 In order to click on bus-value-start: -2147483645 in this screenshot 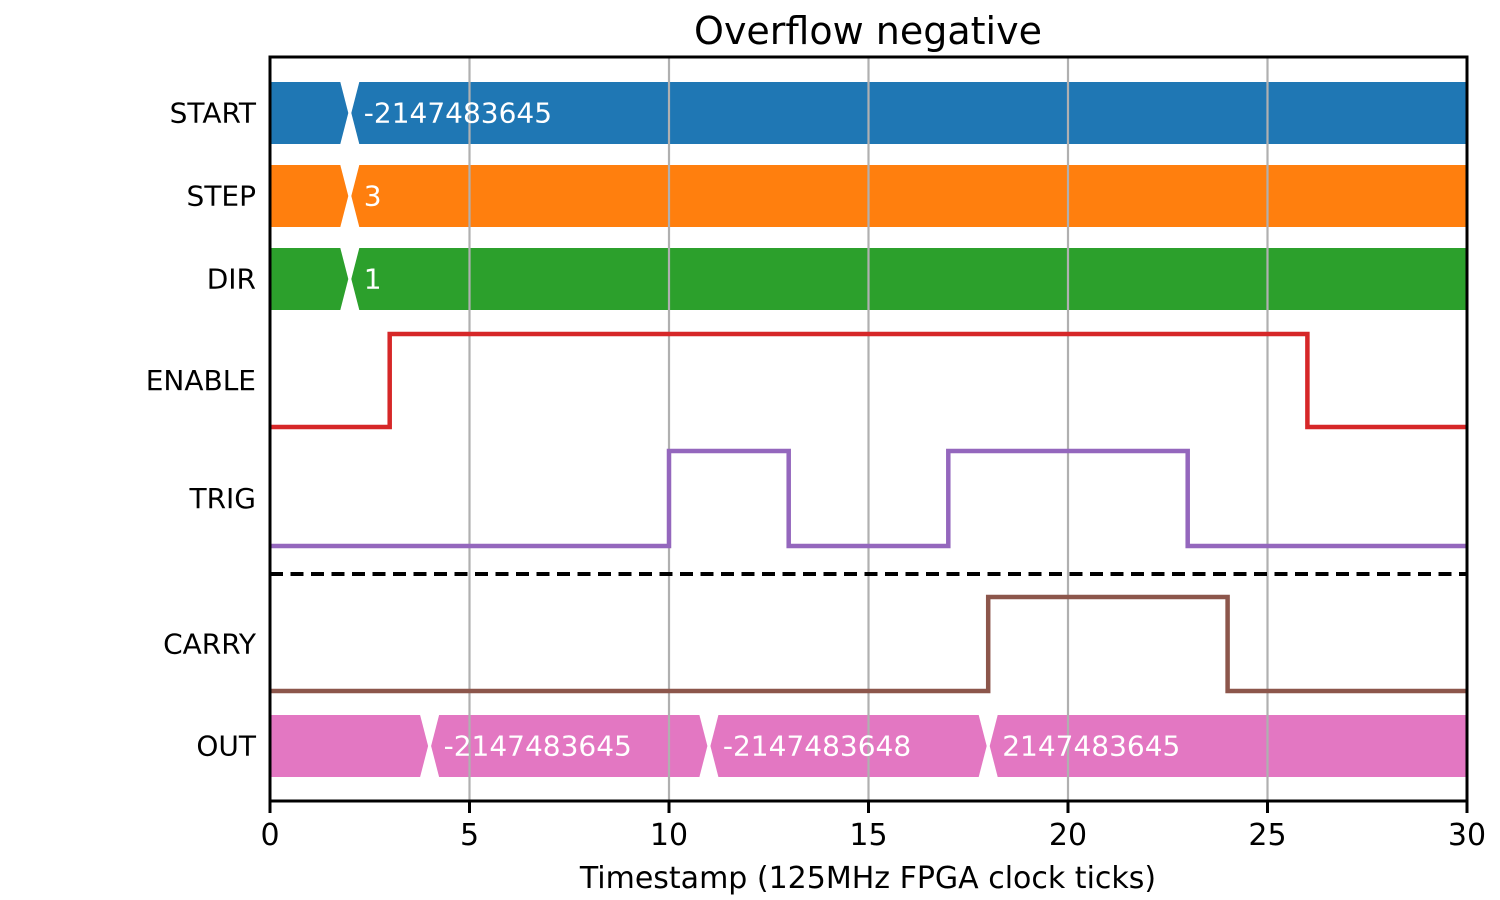, I will do `click(458, 113)`.